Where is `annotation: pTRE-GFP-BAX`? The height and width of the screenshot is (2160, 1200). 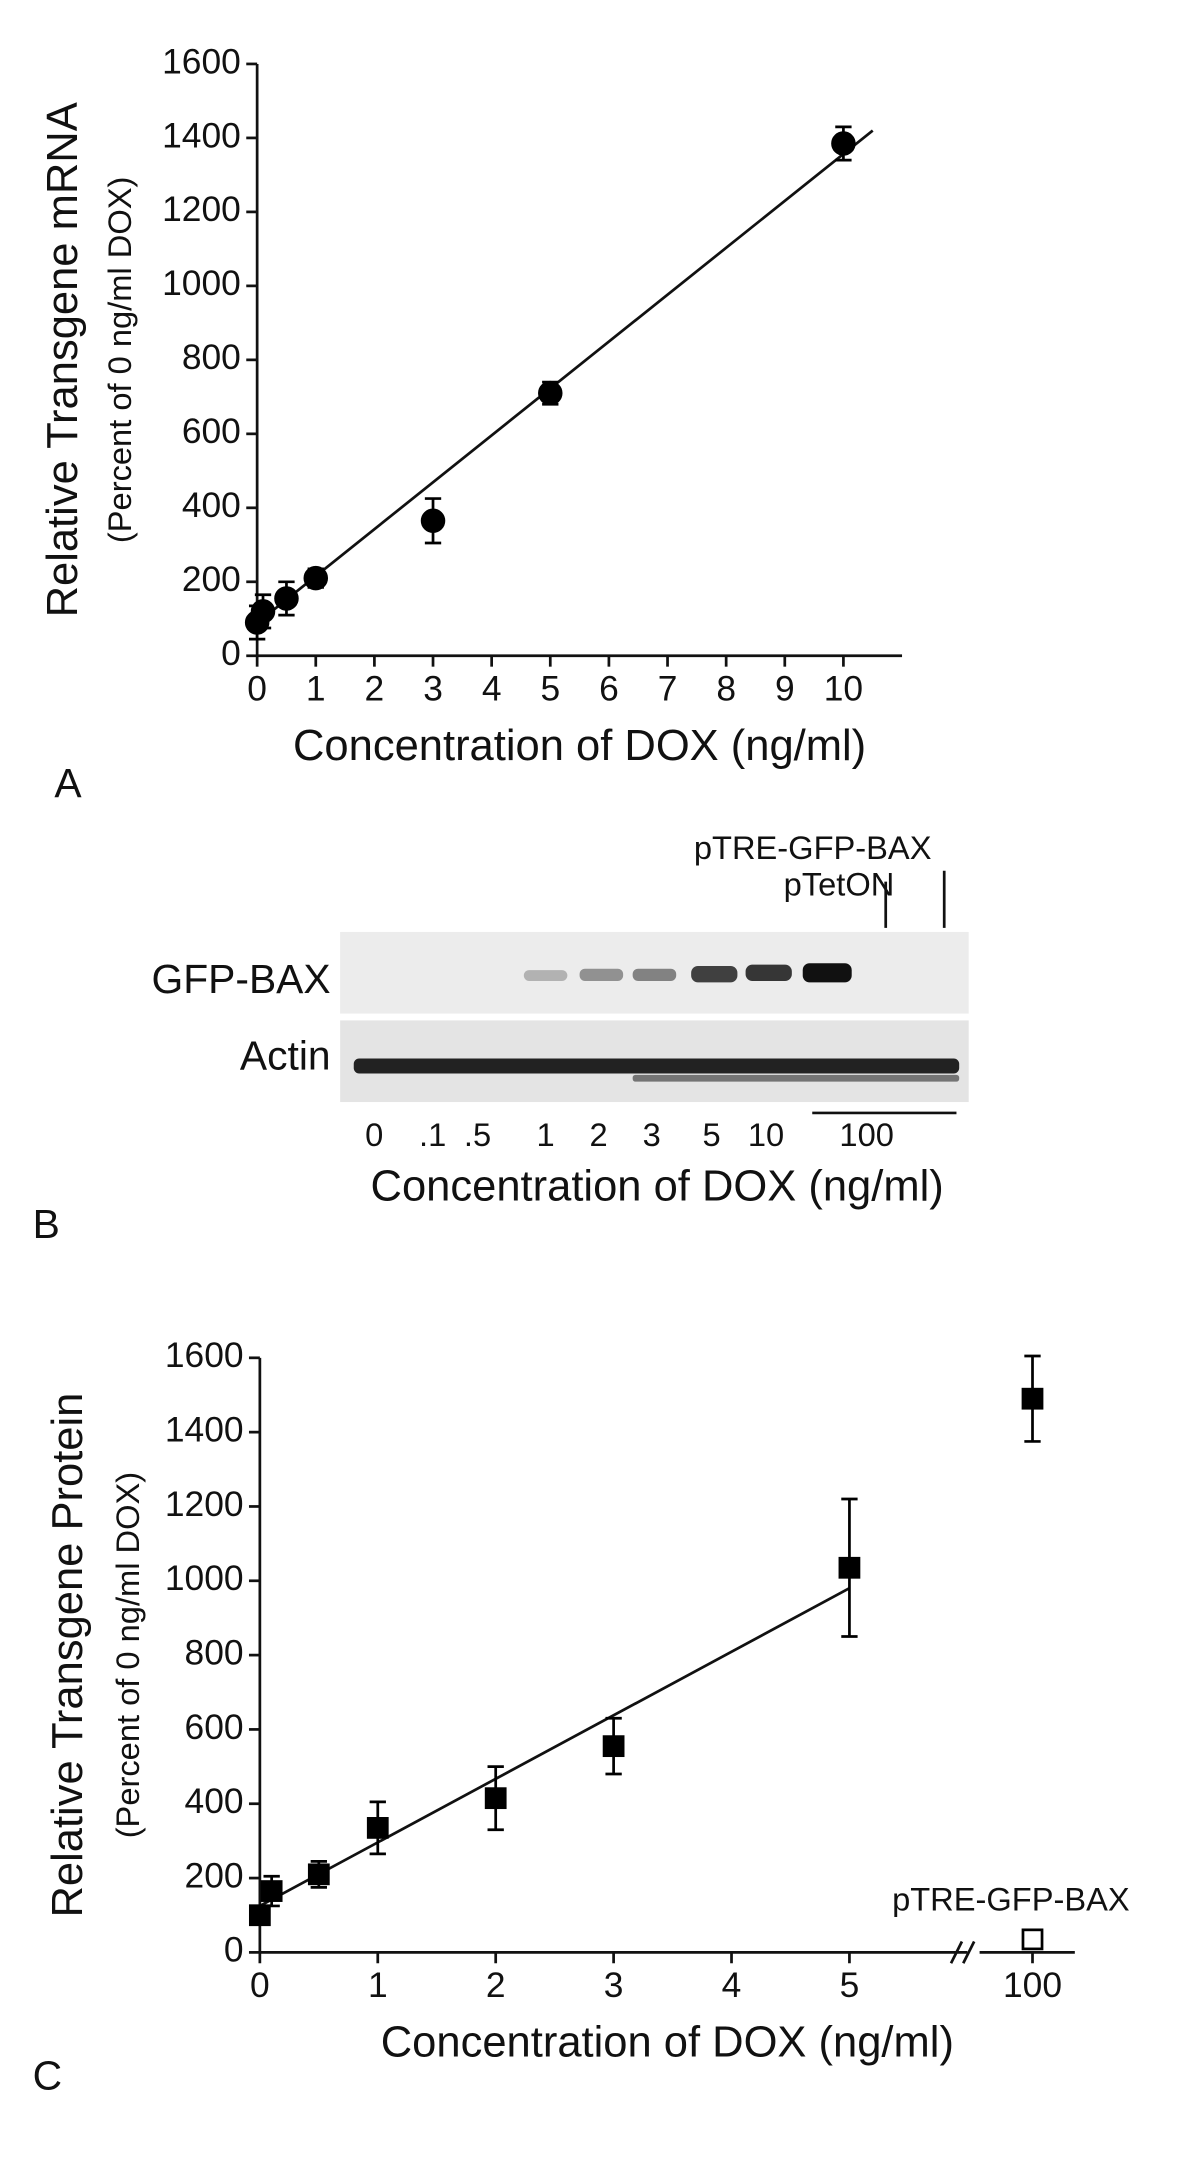
annotation: pTRE-GFP-BAX is located at coordinates (1011, 1899).